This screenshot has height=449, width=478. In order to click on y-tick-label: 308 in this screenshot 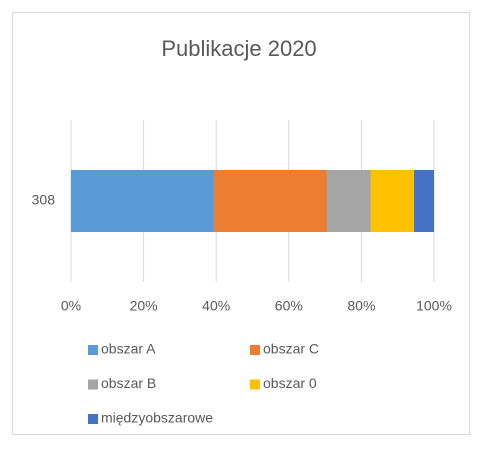, I will do `click(44, 200)`.